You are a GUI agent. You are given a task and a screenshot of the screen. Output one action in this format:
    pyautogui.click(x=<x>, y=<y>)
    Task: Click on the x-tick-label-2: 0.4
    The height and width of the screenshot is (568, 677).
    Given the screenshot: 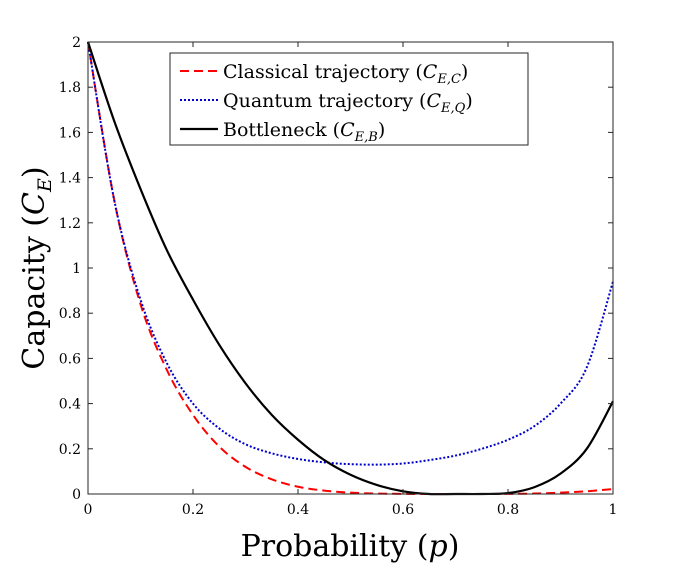 What is the action you would take?
    pyautogui.click(x=298, y=510)
    